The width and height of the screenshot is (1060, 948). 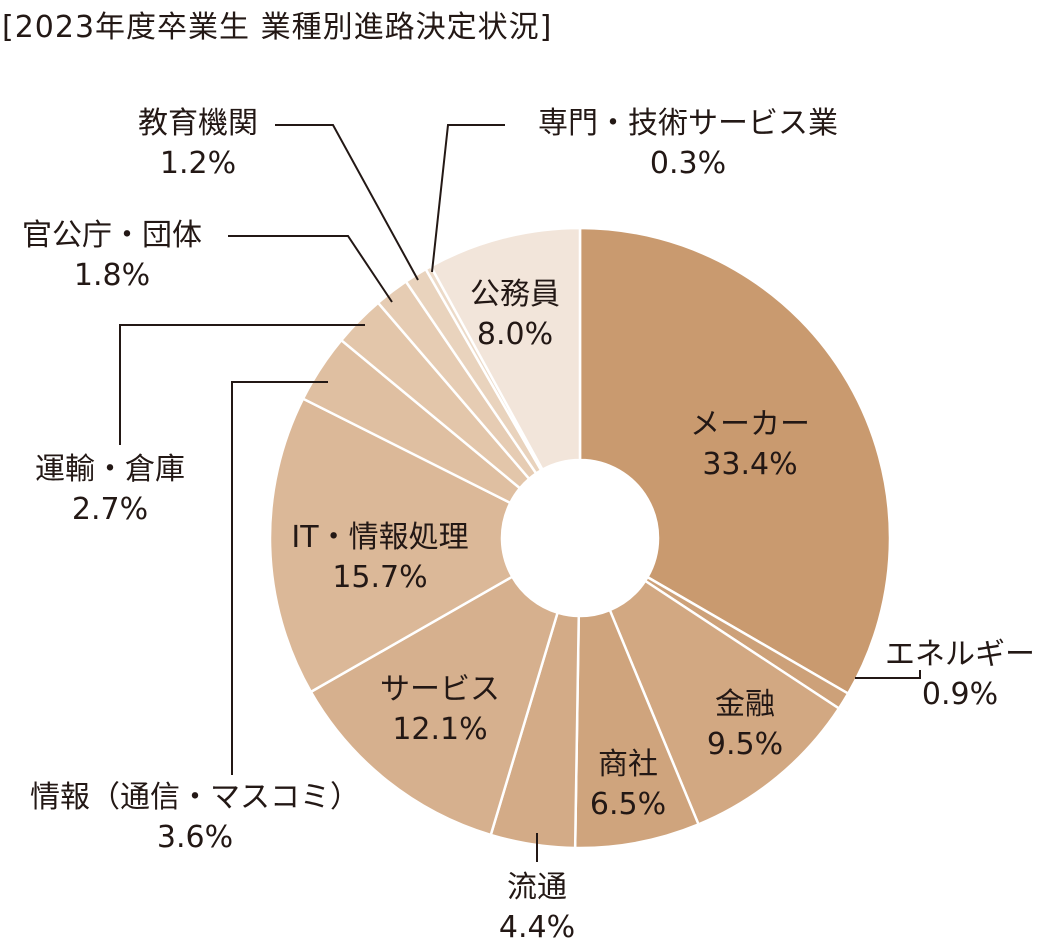 What do you see at coordinates (195, 817) in the screenshot?
I see `label-media: 情報（通信・マスコミ） 3.6%` at bounding box center [195, 817].